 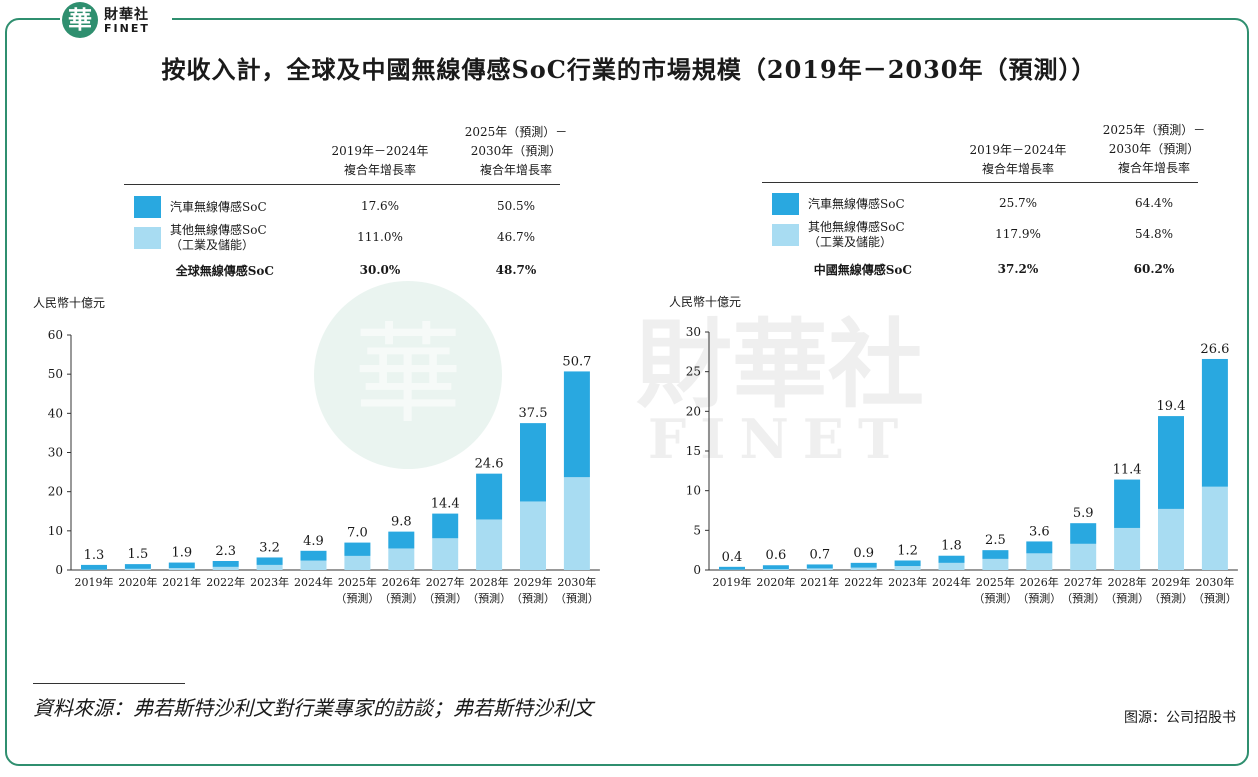 What do you see at coordinates (80, 20) in the screenshot?
I see `logo-badge: 華` at bounding box center [80, 20].